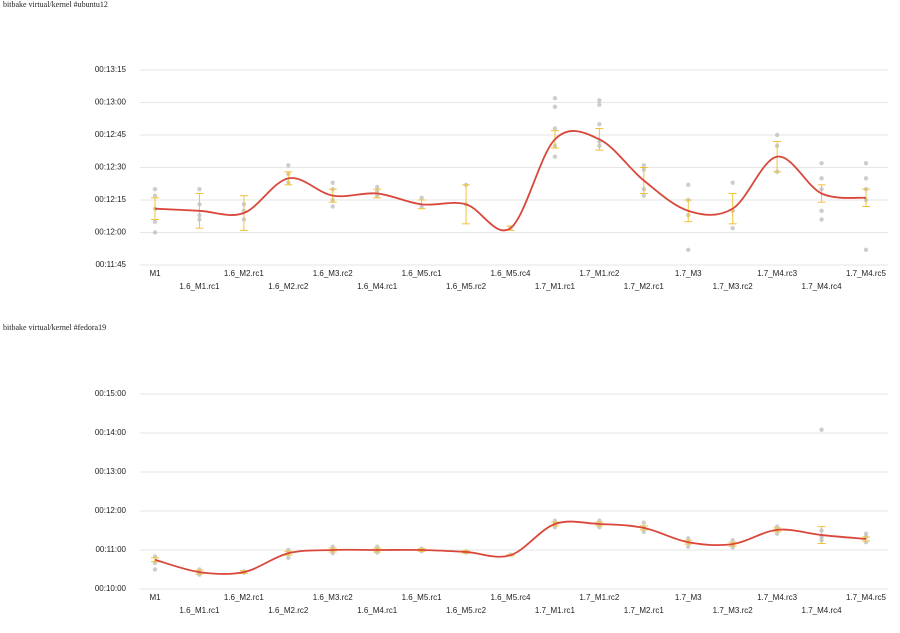 The image size is (900, 633). What do you see at coordinates (110, 549) in the screenshot?
I see `y-tick-label: 00:11:00` at bounding box center [110, 549].